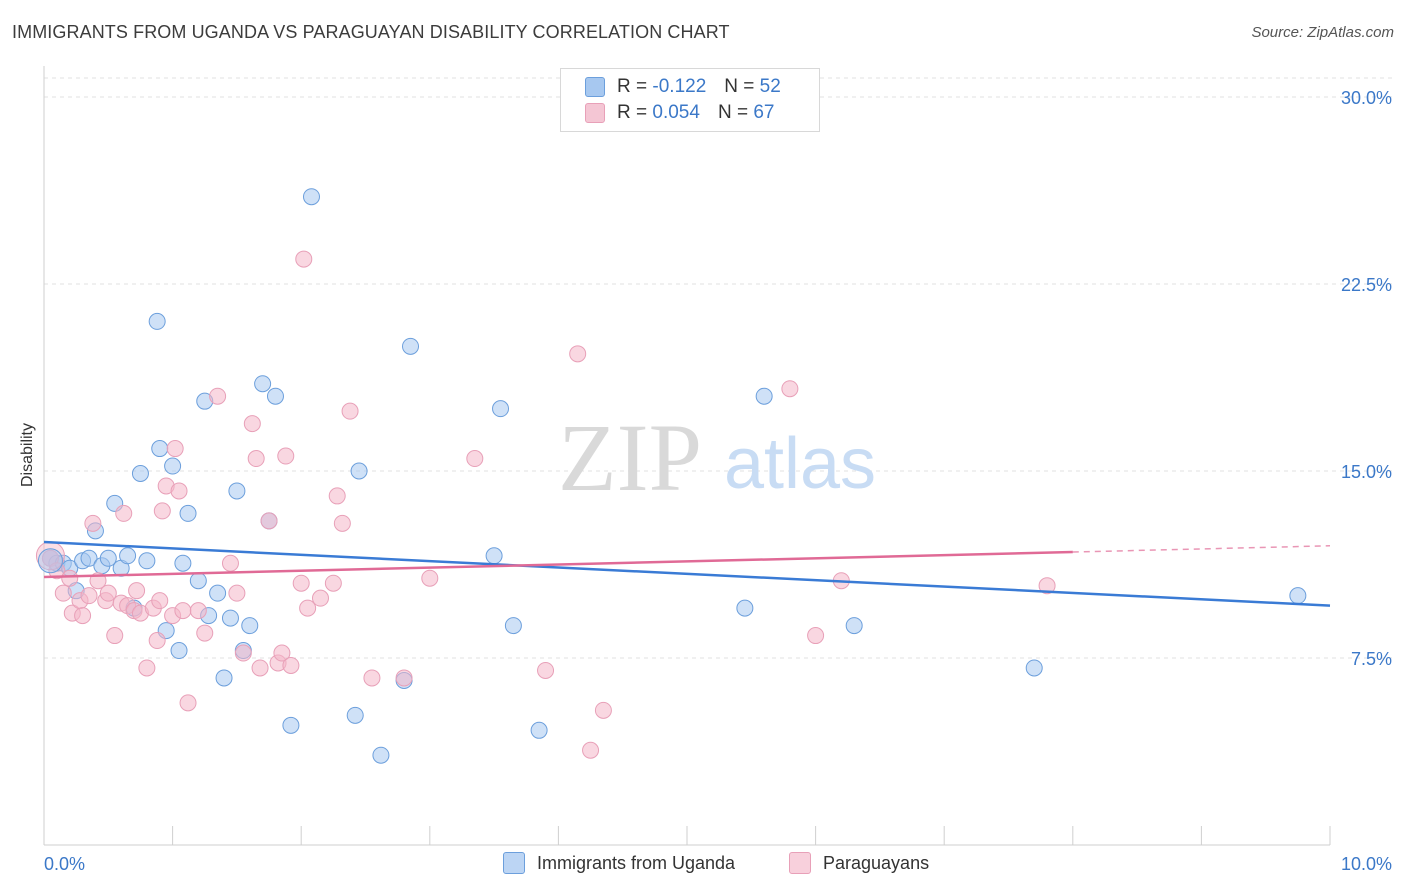 This screenshot has height=892, width=1406. What do you see at coordinates (764, 112) in the screenshot?
I see `legend-n-value: 67` at bounding box center [764, 112].